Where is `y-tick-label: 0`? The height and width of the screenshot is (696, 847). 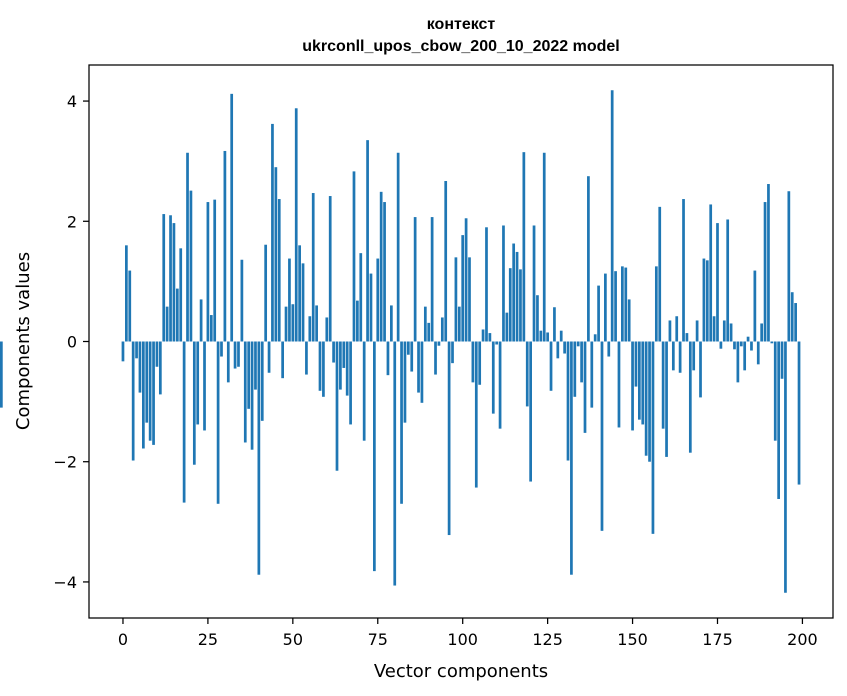
y-tick-label: 0 is located at coordinates (72, 342).